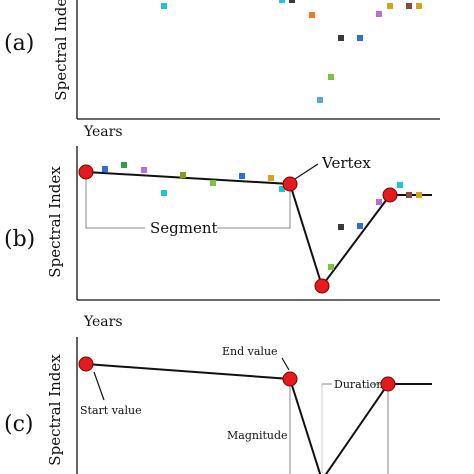 This screenshot has width=474, height=474. What do you see at coordinates (379, 14) in the screenshot?
I see `panel-a-point-purple` at bounding box center [379, 14].